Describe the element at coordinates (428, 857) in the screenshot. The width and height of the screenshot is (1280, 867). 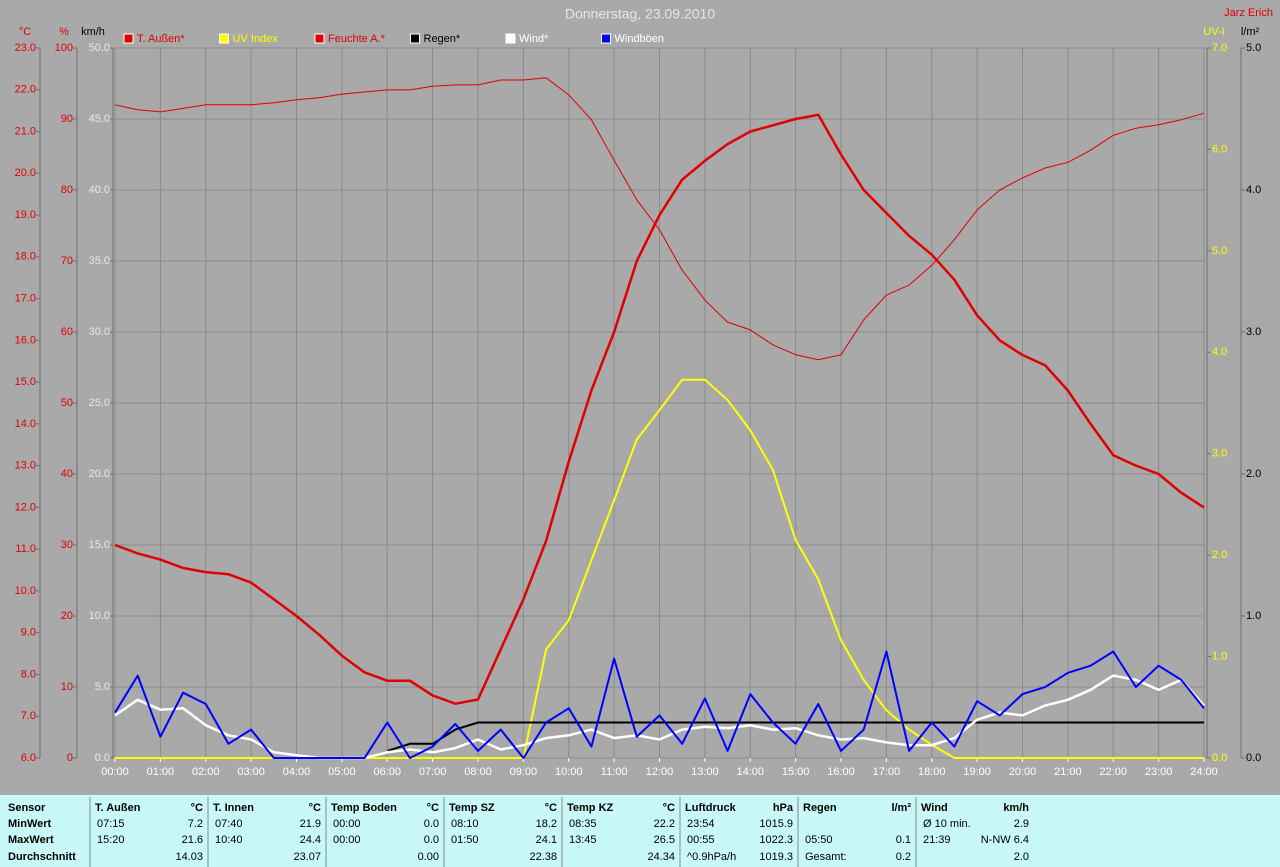
I see `cell-value: 0.00` at that location.